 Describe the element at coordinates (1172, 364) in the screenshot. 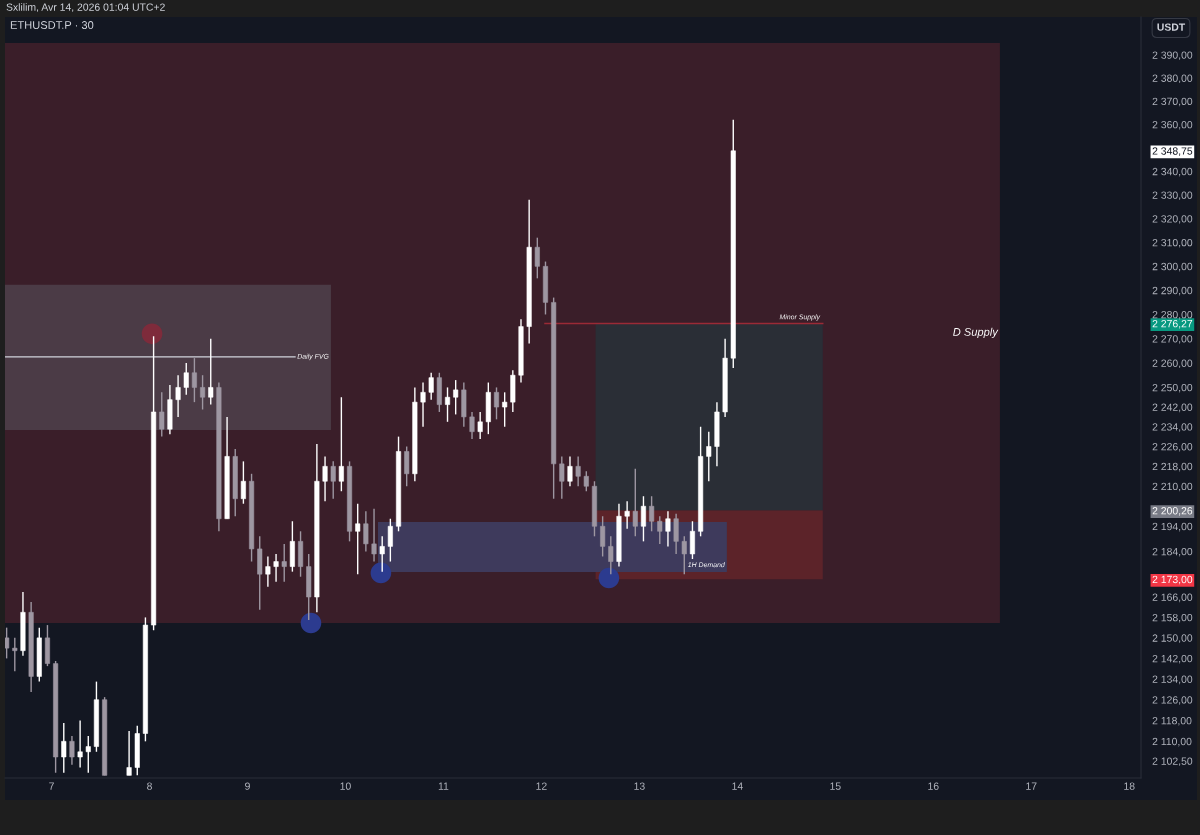

I see `y-tick-label: 2 260,00` at that location.